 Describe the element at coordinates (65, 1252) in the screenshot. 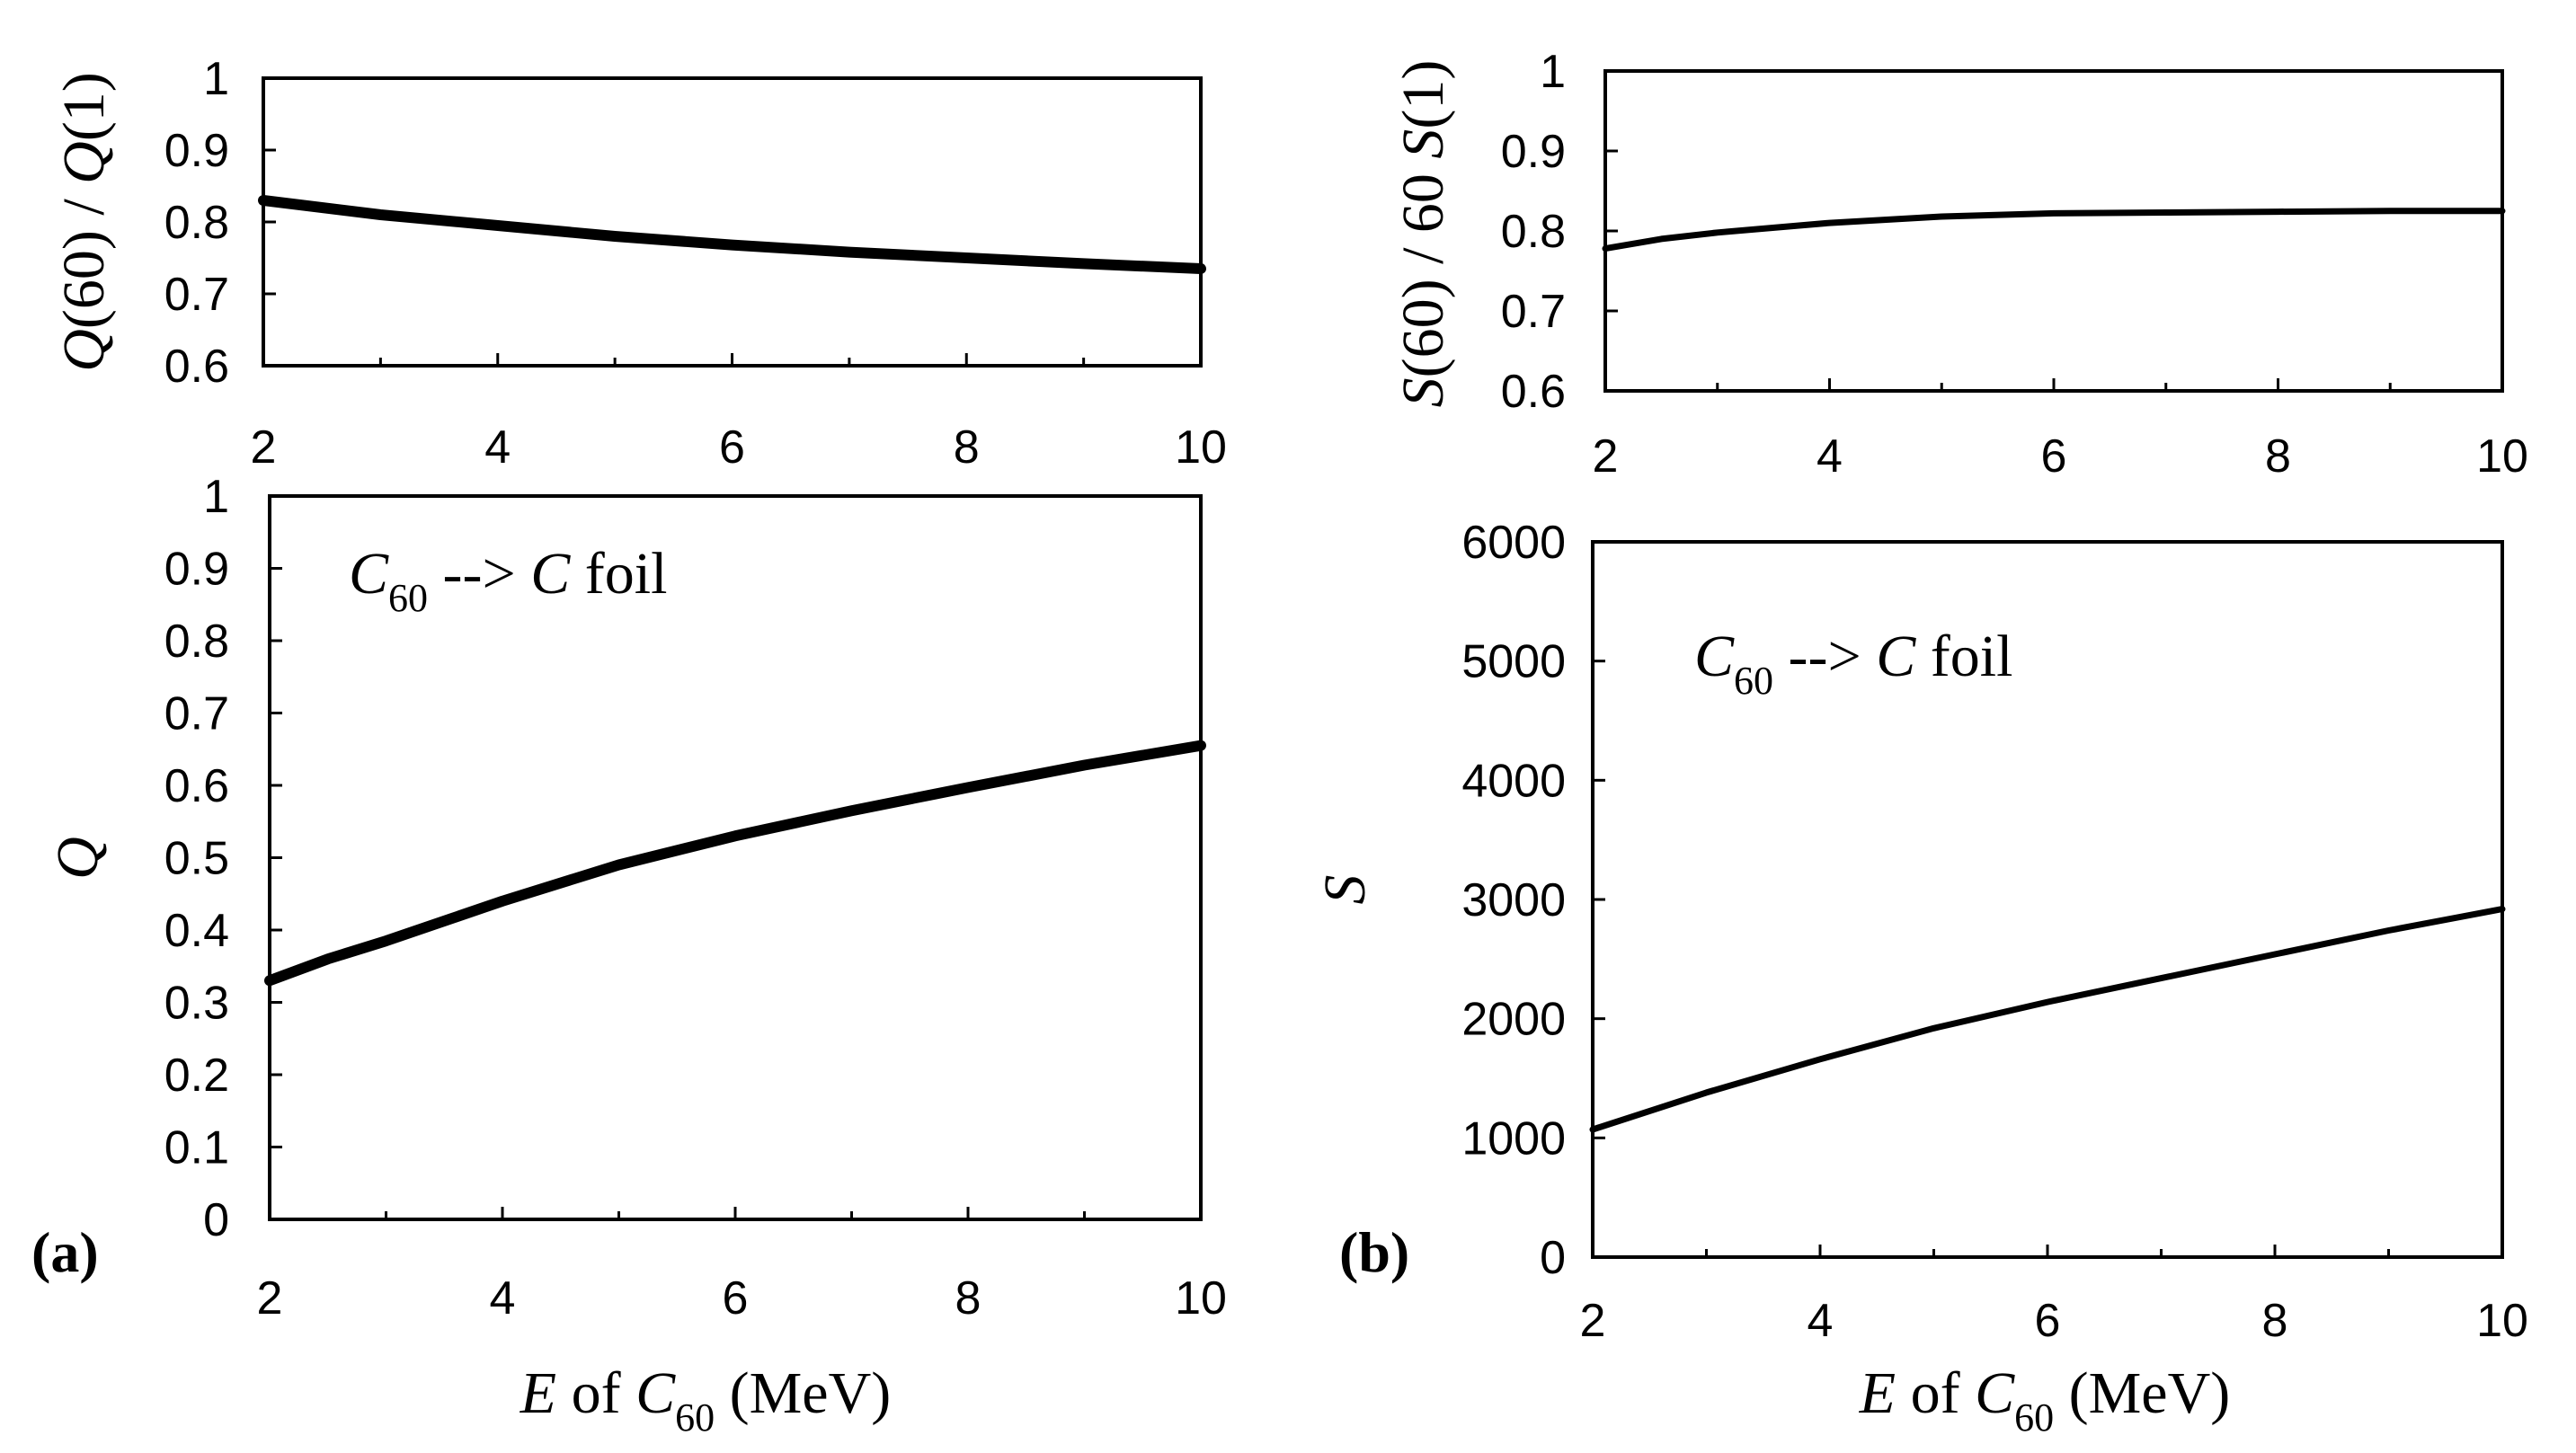

I see `panel-label-a: (a)` at that location.